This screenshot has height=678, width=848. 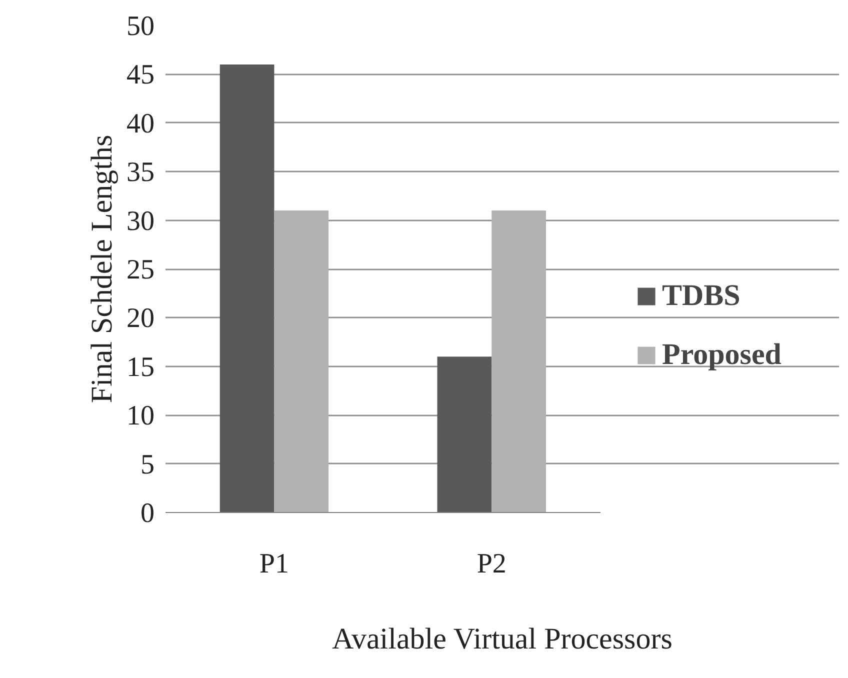 What do you see at coordinates (274, 564) in the screenshot?
I see `x-tick-label: P1` at bounding box center [274, 564].